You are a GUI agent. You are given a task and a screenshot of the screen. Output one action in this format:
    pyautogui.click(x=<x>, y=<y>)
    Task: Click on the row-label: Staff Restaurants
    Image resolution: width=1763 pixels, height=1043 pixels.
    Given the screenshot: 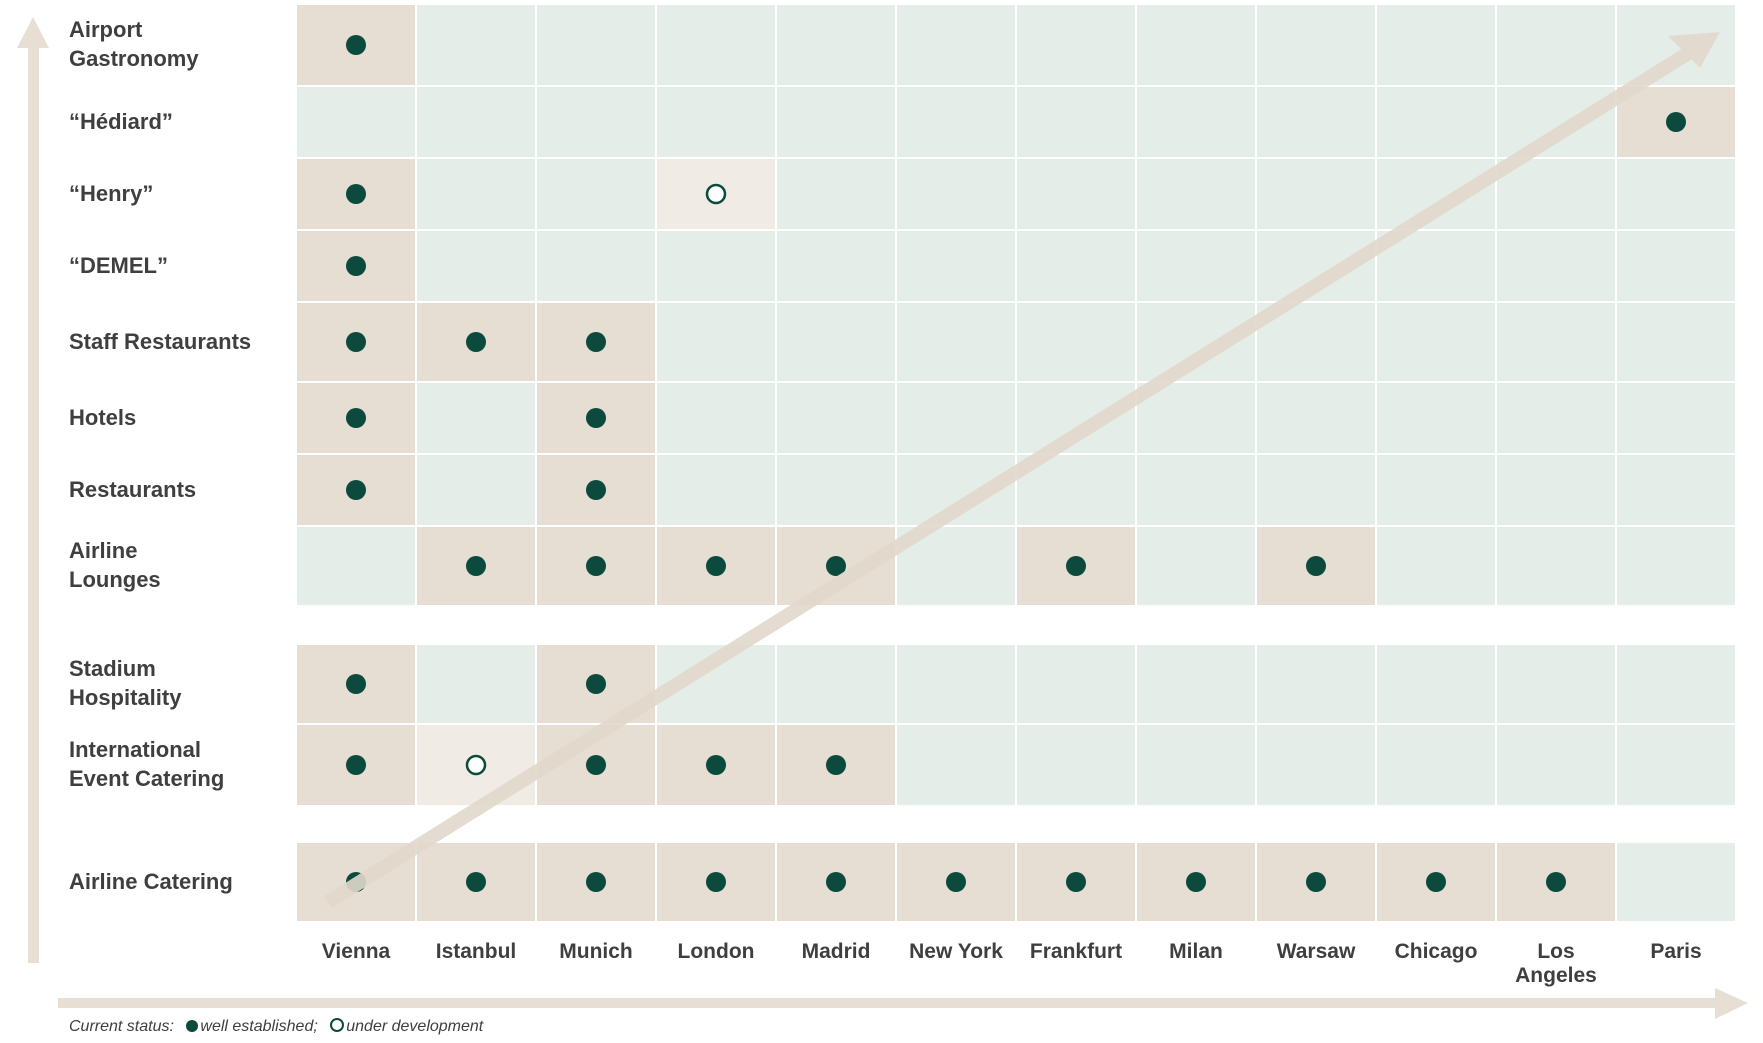 What is the action you would take?
    pyautogui.click(x=160, y=341)
    